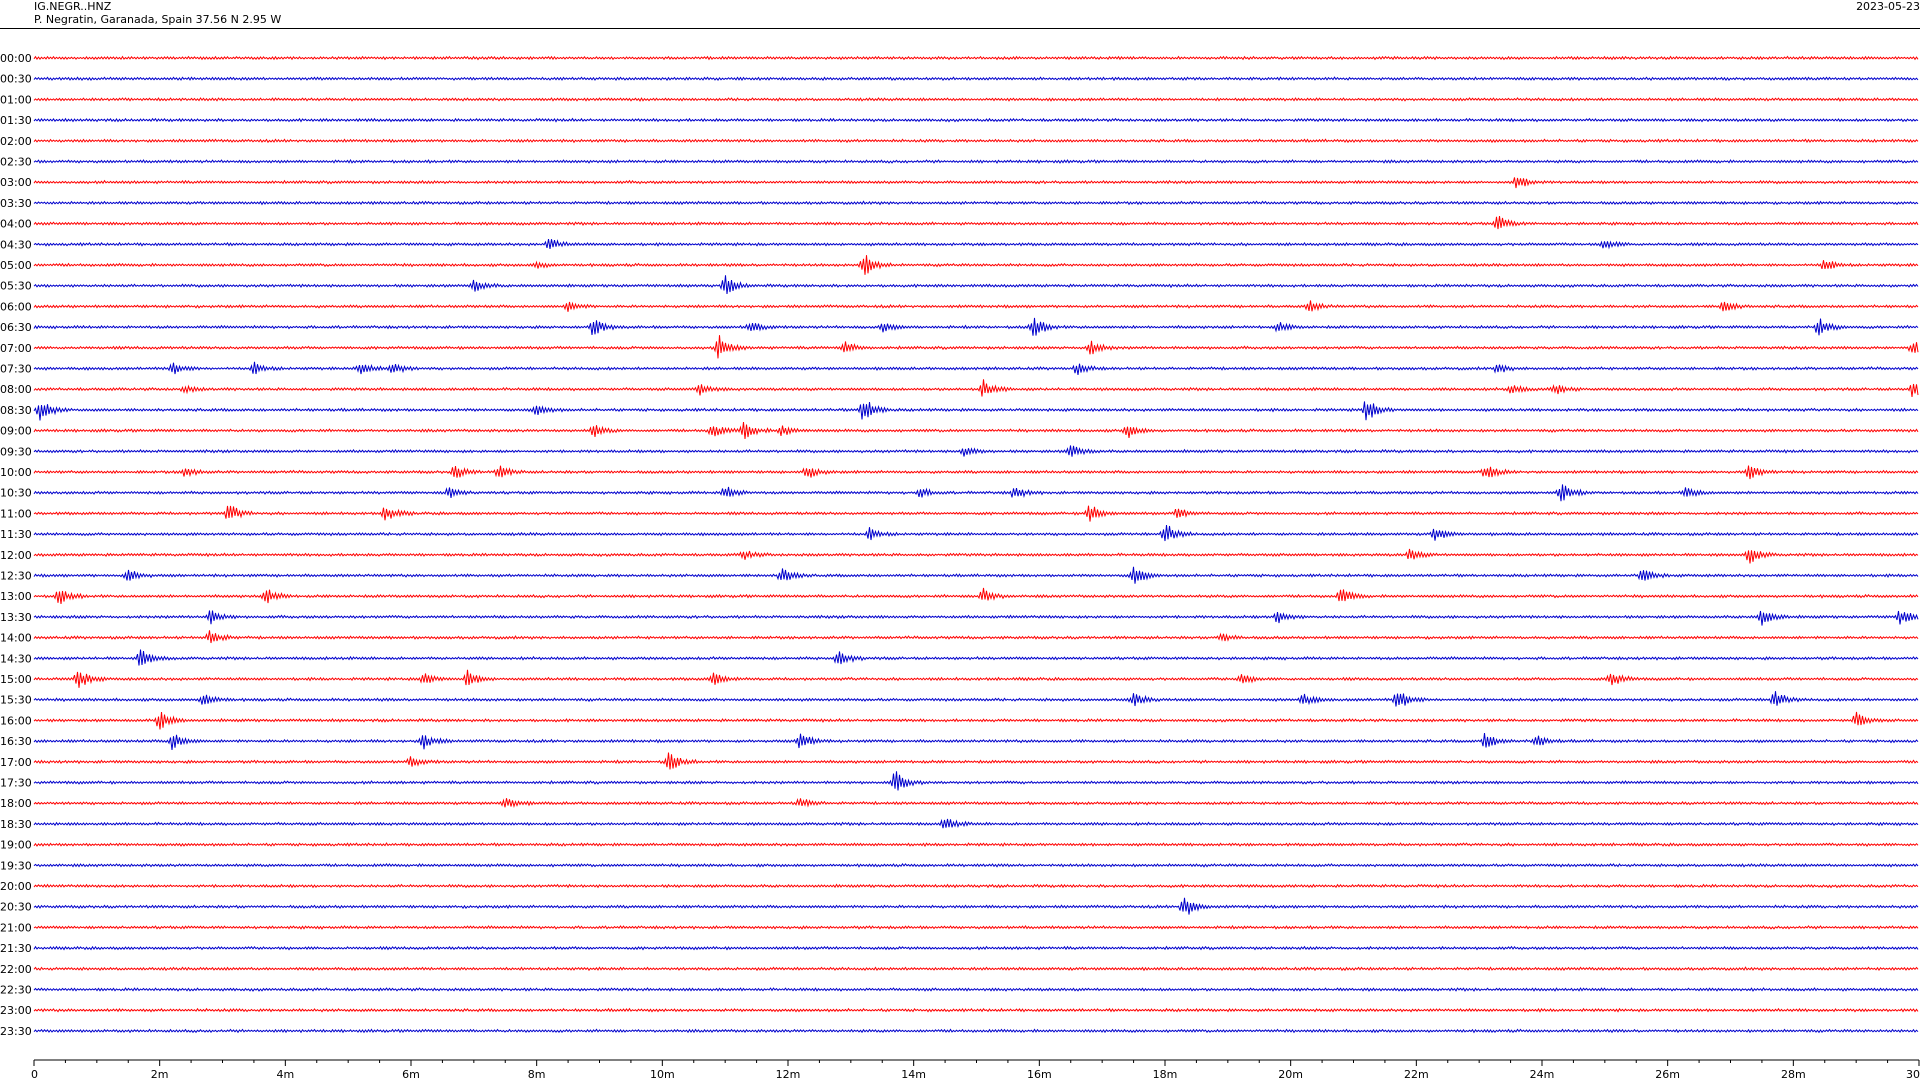 The width and height of the screenshot is (1920, 1080). What do you see at coordinates (16, 555) in the screenshot?
I see `row-label: 12:00` at bounding box center [16, 555].